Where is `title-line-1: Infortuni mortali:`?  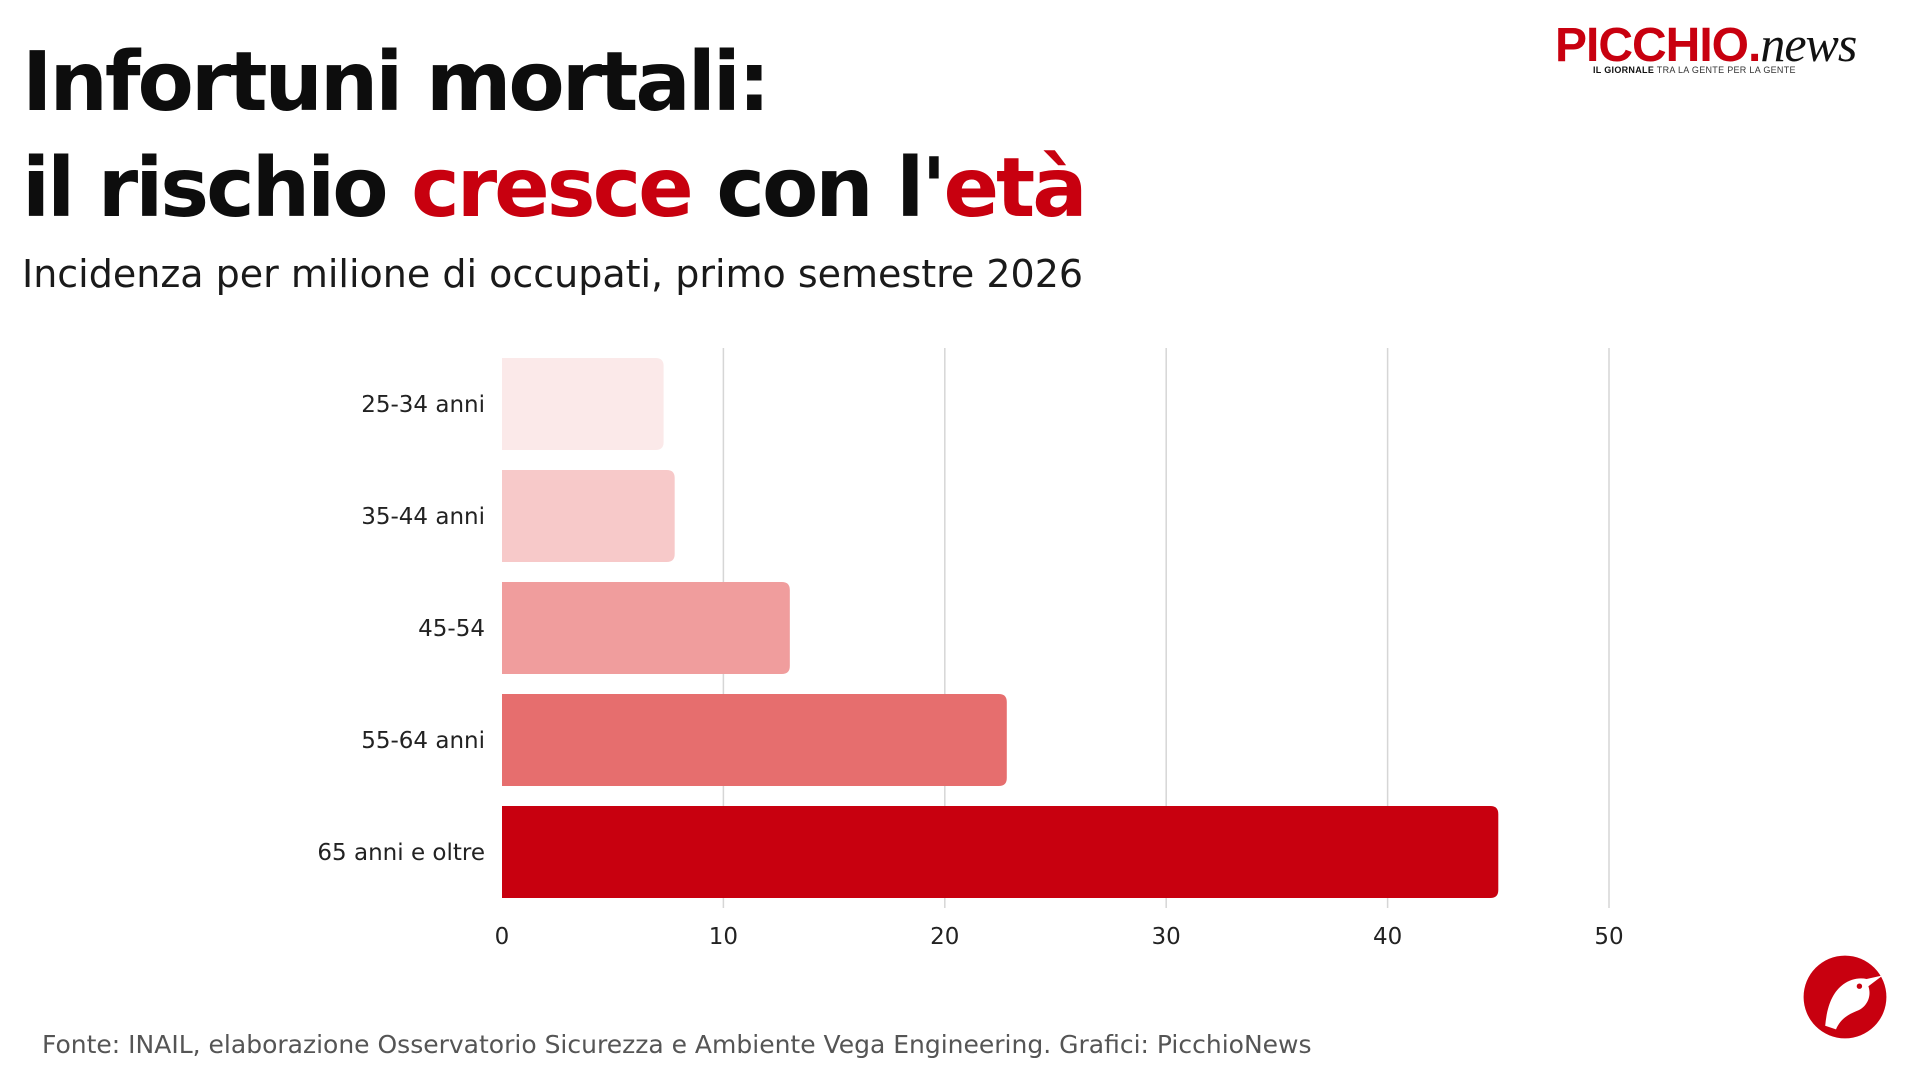
title-line-1: Infortuni mortali: is located at coordinates (396, 82).